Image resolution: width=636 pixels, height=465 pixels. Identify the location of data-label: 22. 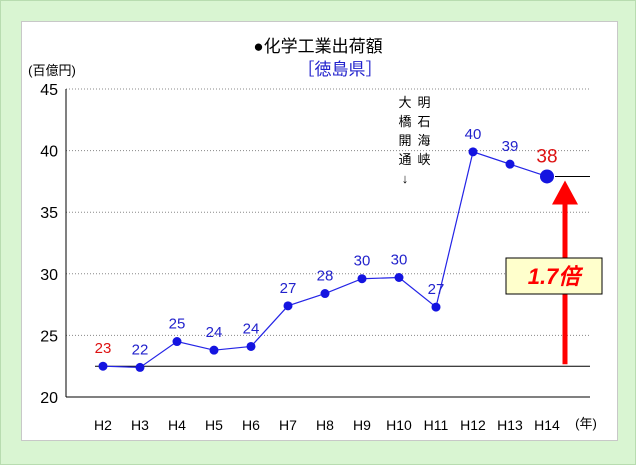
(140, 349).